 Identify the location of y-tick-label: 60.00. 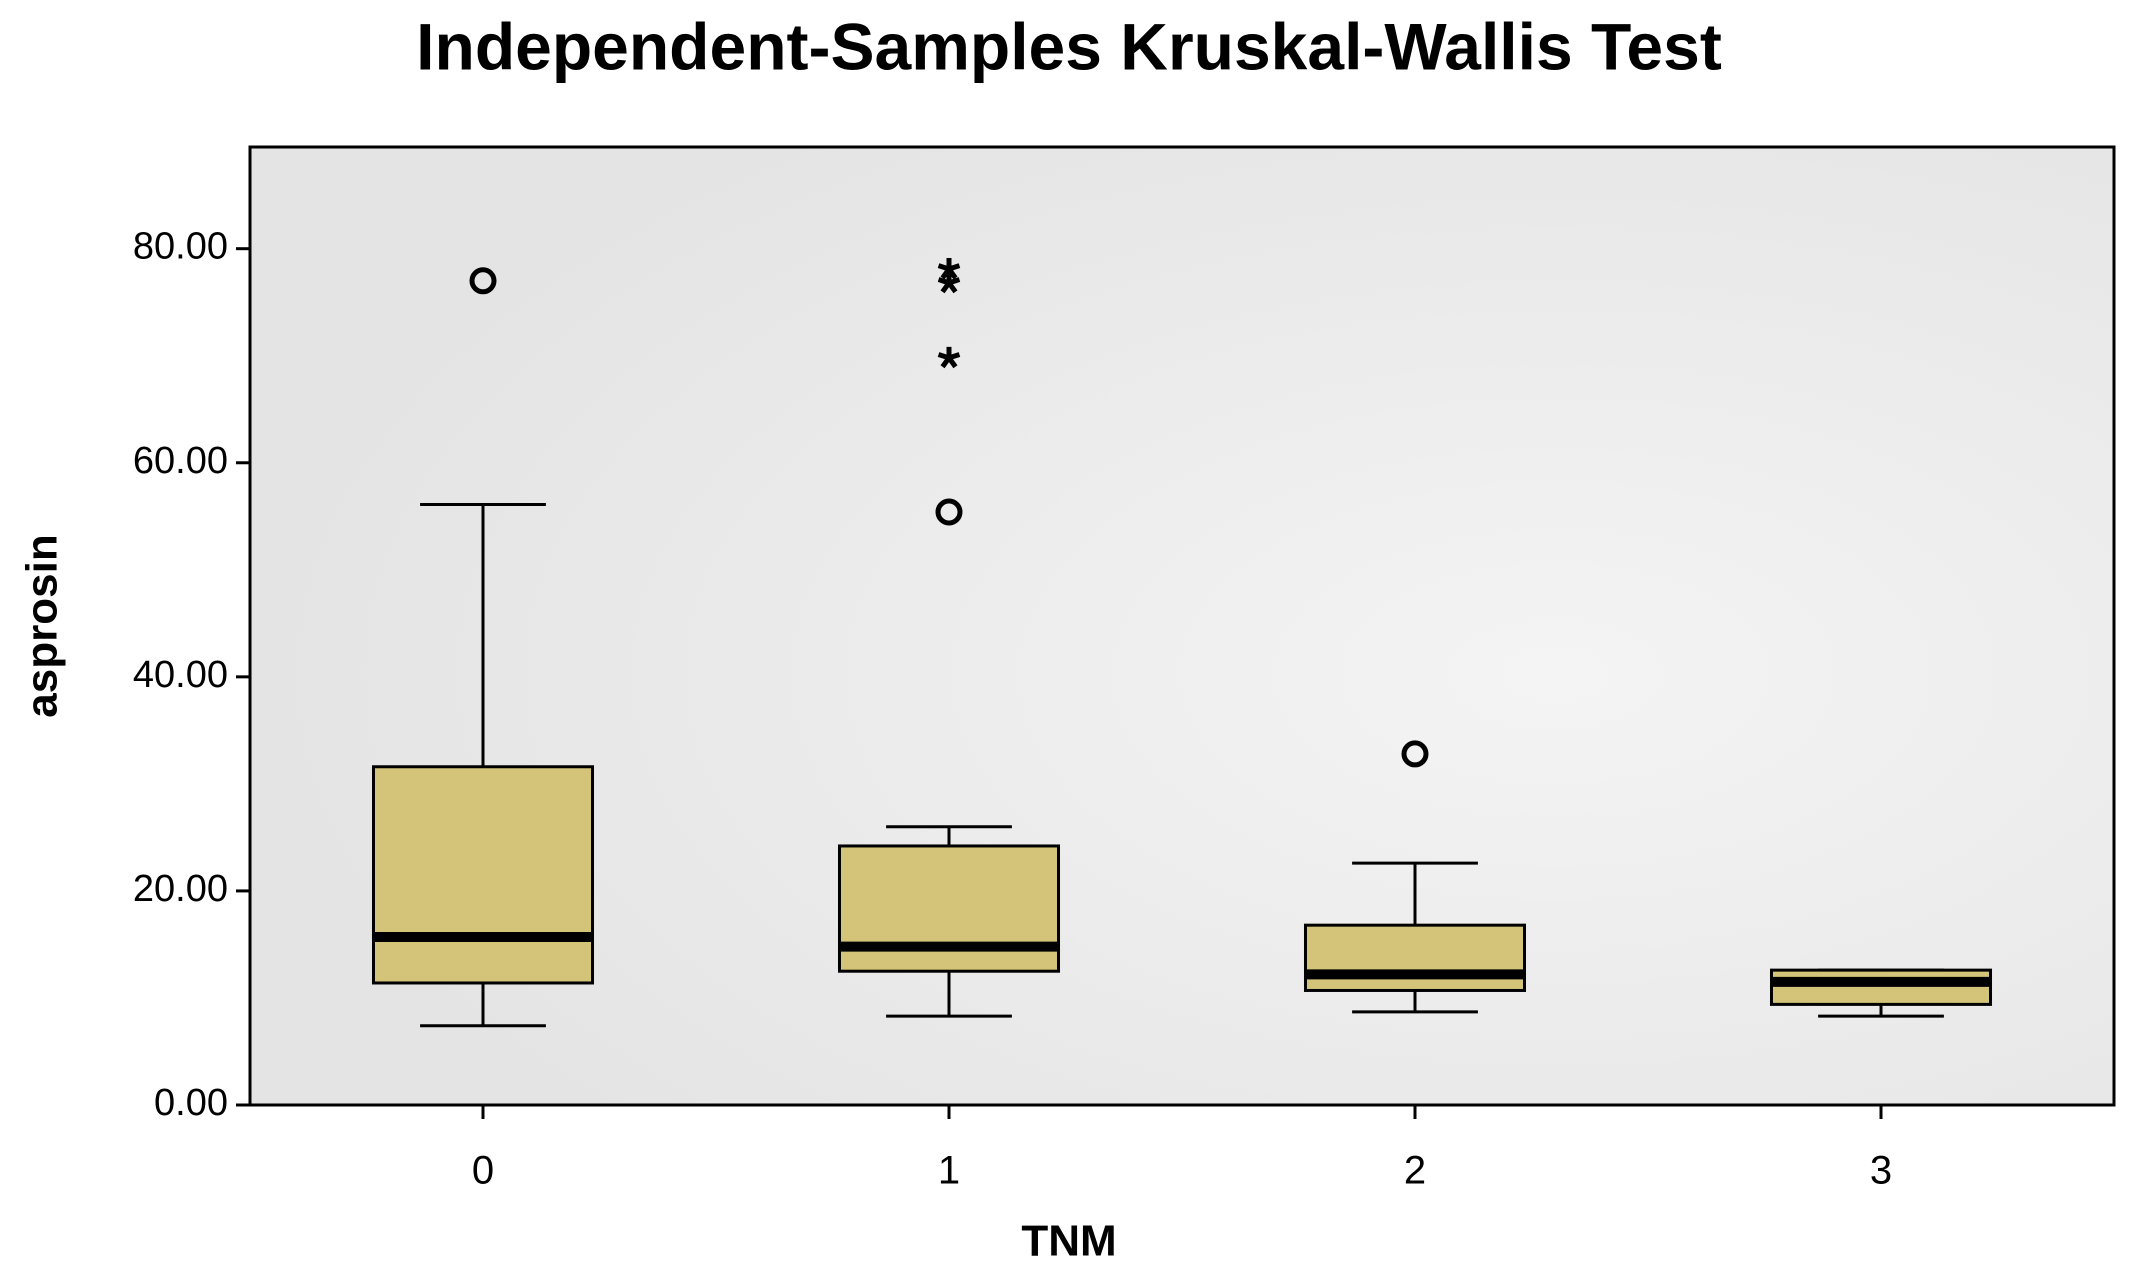
(180, 461).